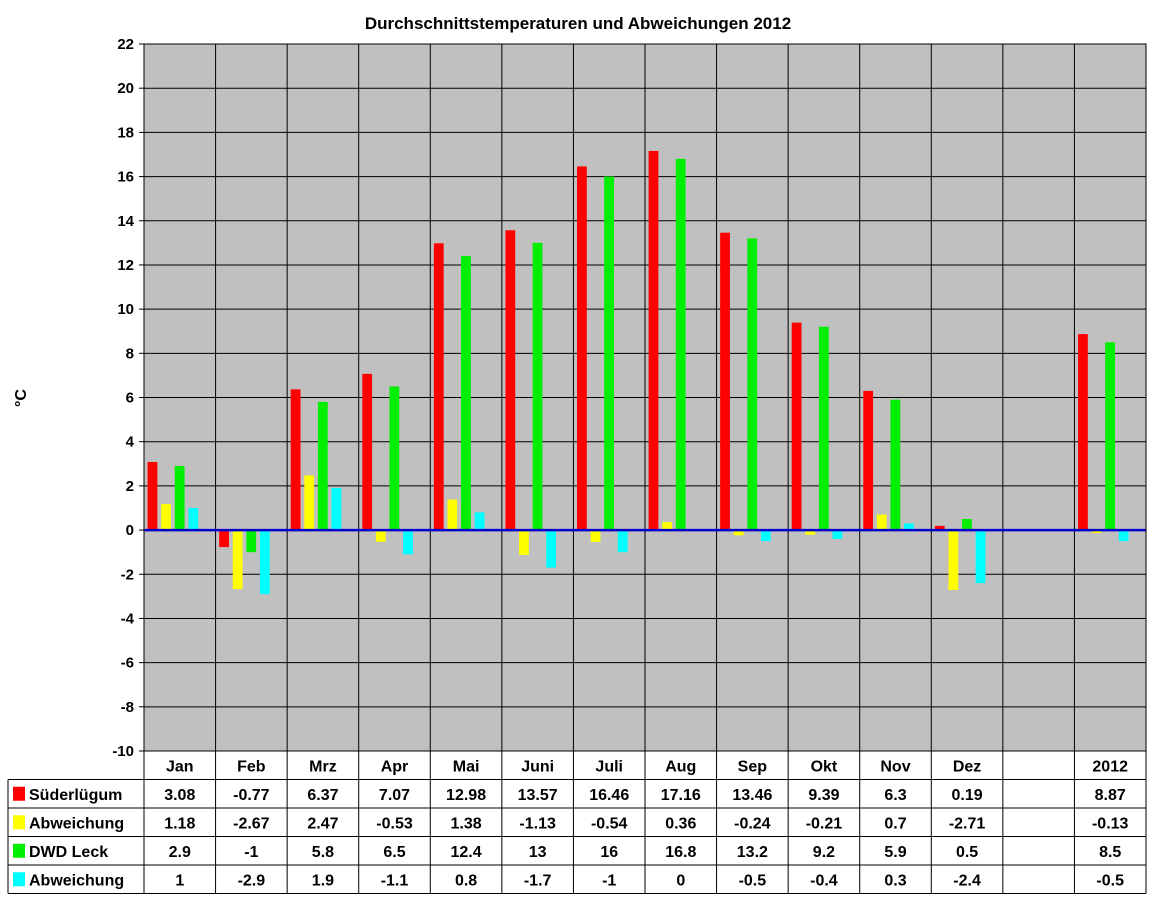 This screenshot has width=1152, height=900. Describe the element at coordinates (125, 44) in the screenshot. I see `y-tick-label: 22` at that location.